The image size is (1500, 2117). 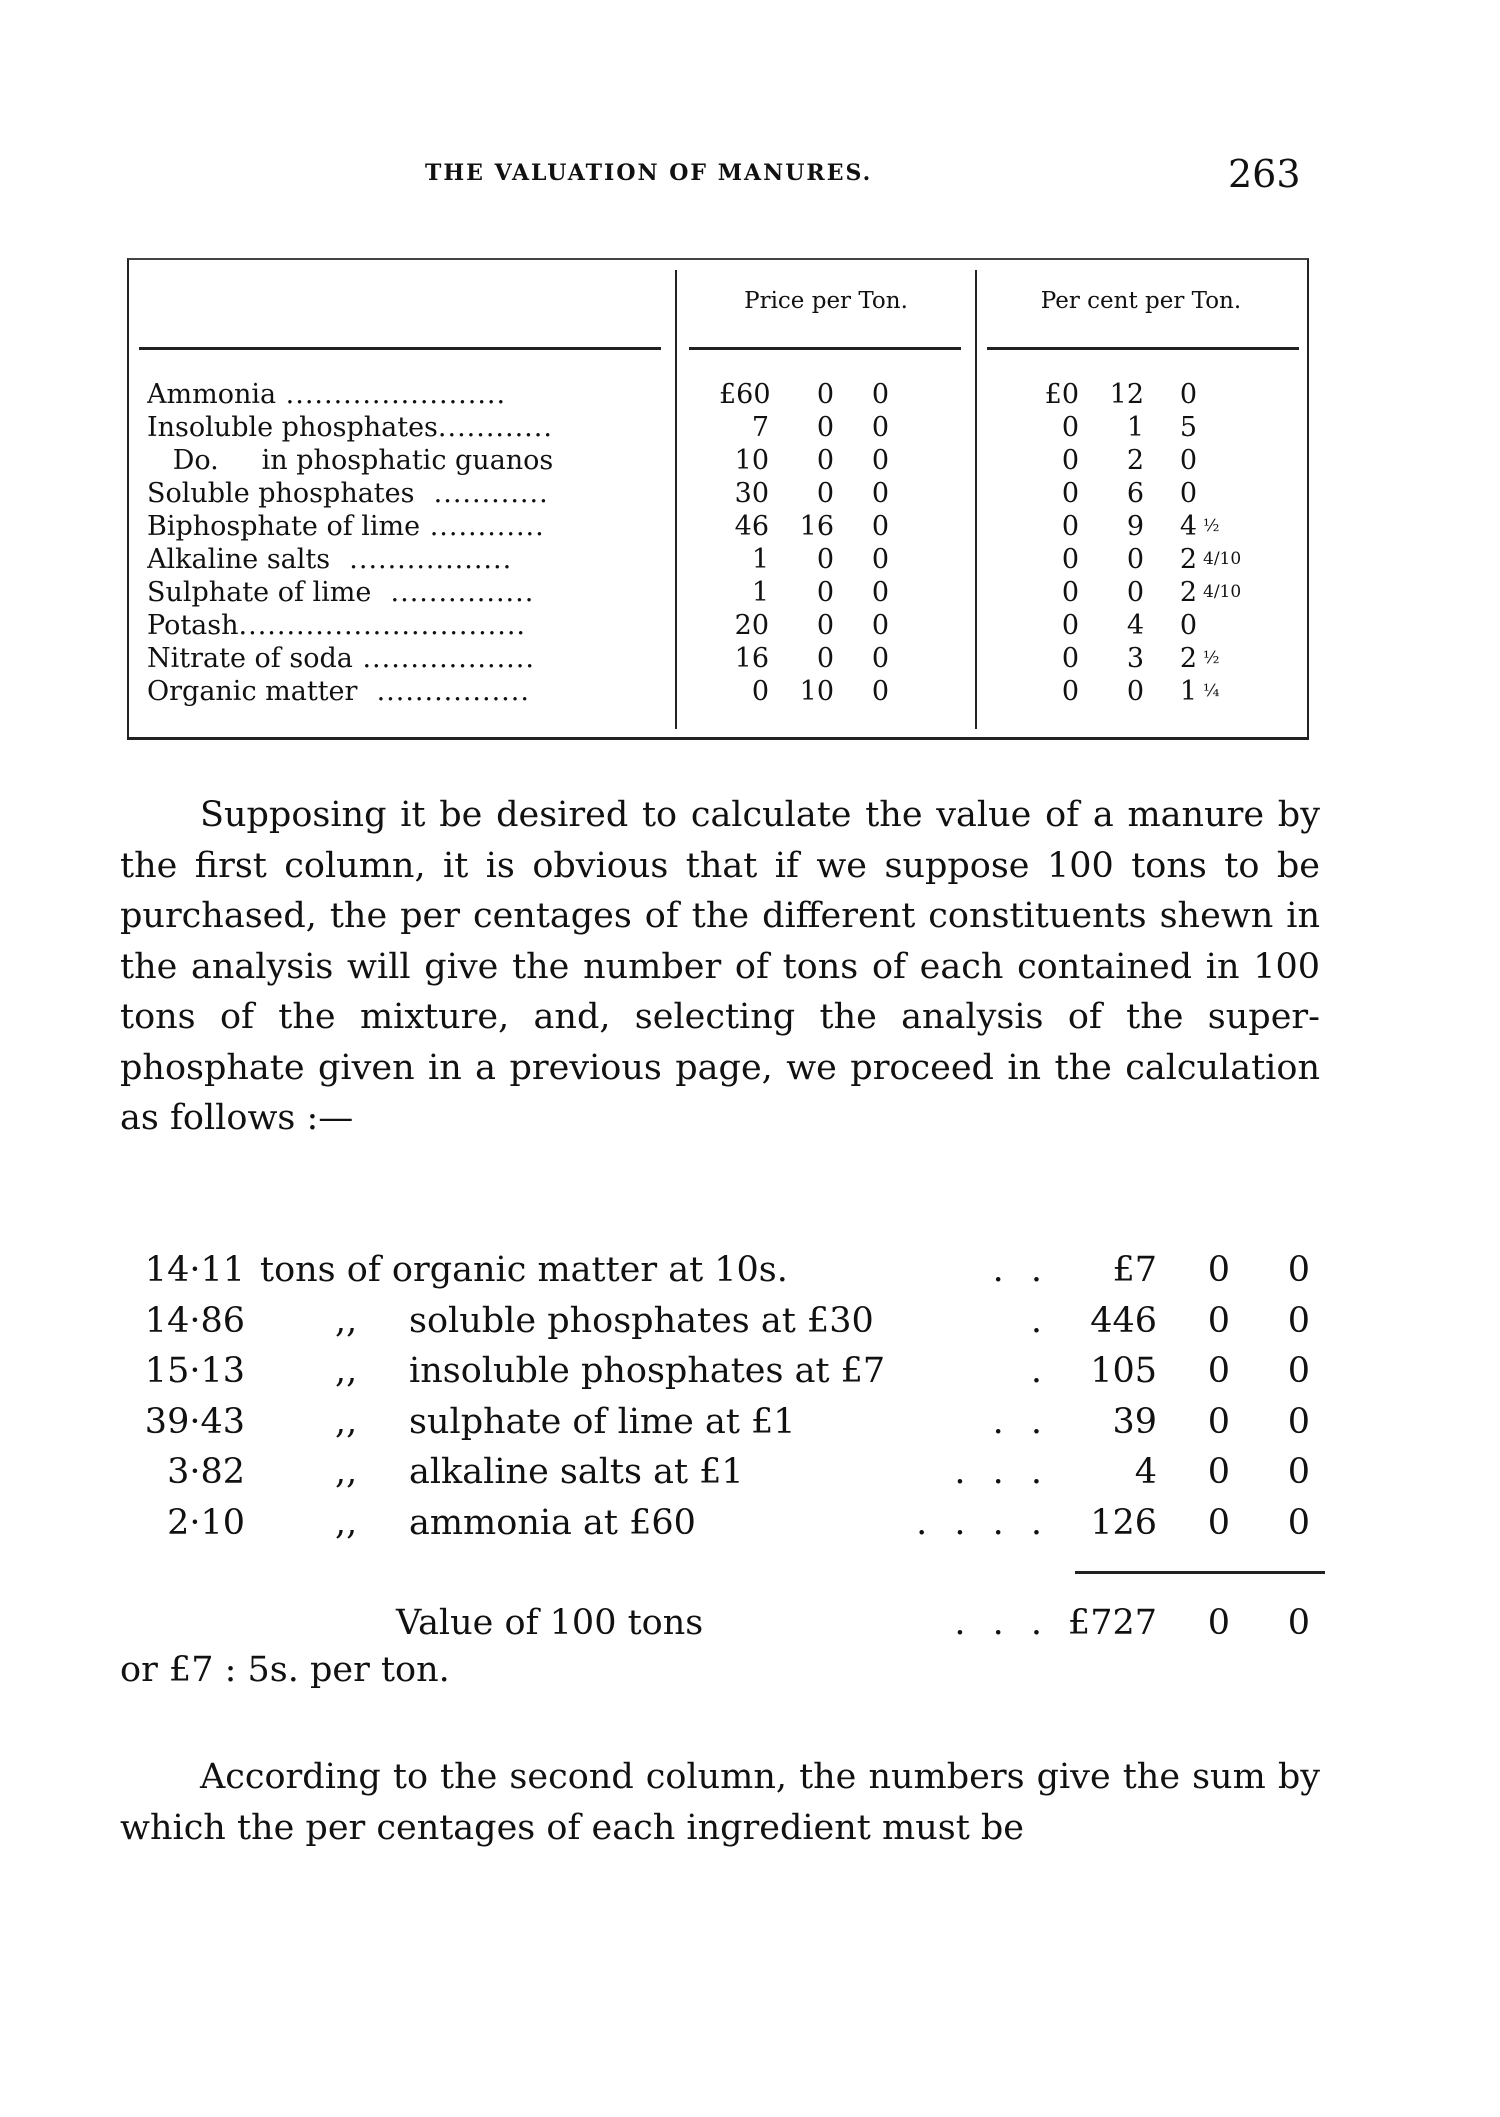 What do you see at coordinates (1135, 460) in the screenshot?
I see `percent-cell: 2` at bounding box center [1135, 460].